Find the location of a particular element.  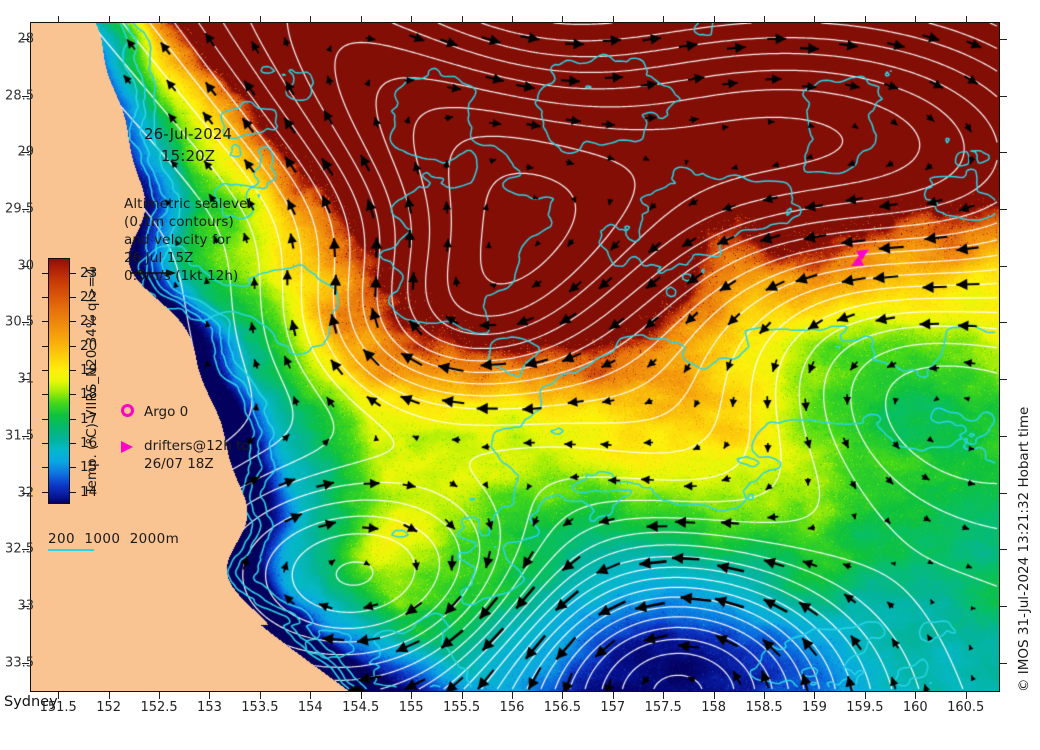

colorbar-tick-label: 15 is located at coordinates (89, 467).